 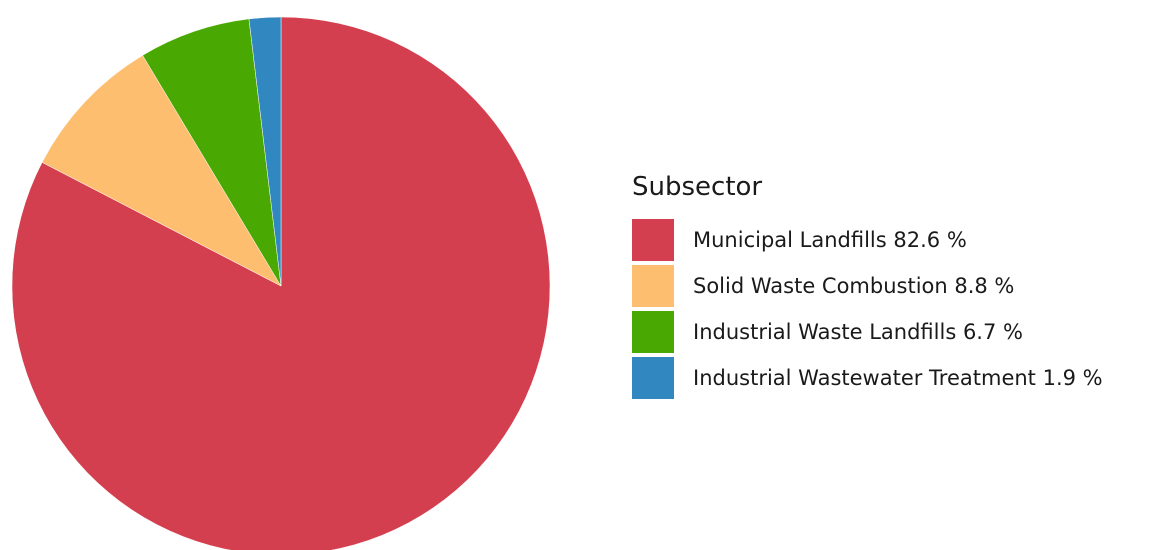 What do you see at coordinates (898, 378) in the screenshot?
I see `legend-label: Industrial Wastewater Treatment 1.9 %` at bounding box center [898, 378].